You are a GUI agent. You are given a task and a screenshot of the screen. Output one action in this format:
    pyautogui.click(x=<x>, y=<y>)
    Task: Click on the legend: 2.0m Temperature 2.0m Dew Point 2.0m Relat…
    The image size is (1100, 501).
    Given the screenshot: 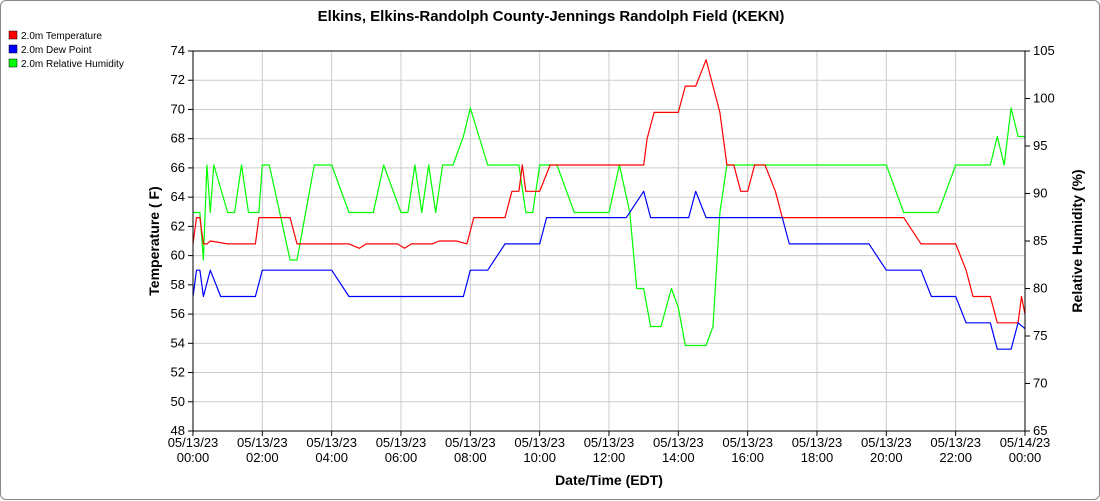 What is the action you would take?
    pyautogui.click(x=66, y=50)
    